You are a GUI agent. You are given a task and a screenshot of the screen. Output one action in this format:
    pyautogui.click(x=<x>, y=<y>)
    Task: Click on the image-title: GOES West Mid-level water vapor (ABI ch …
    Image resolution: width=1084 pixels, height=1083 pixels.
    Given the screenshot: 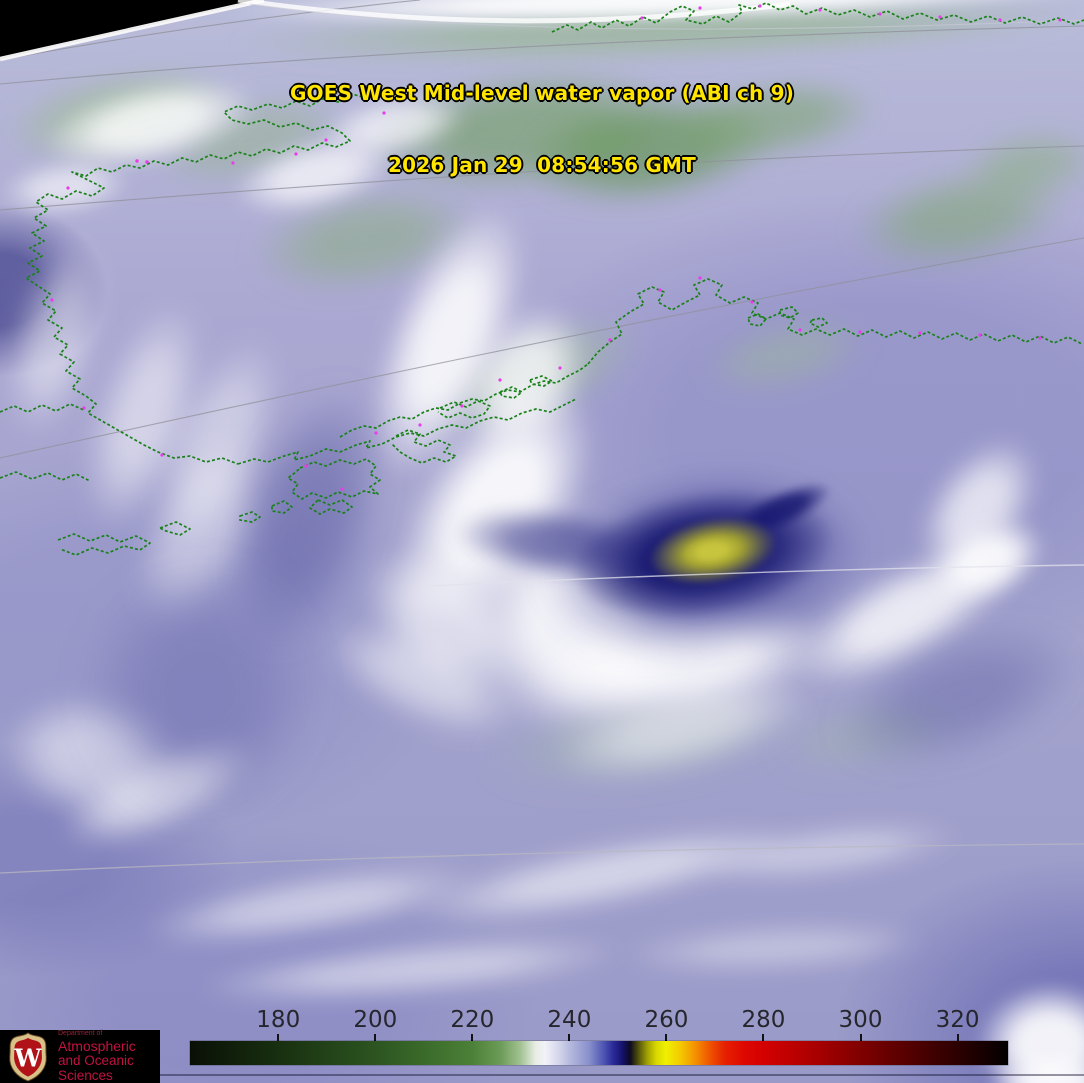 What is the action you would take?
    pyautogui.click(x=542, y=129)
    